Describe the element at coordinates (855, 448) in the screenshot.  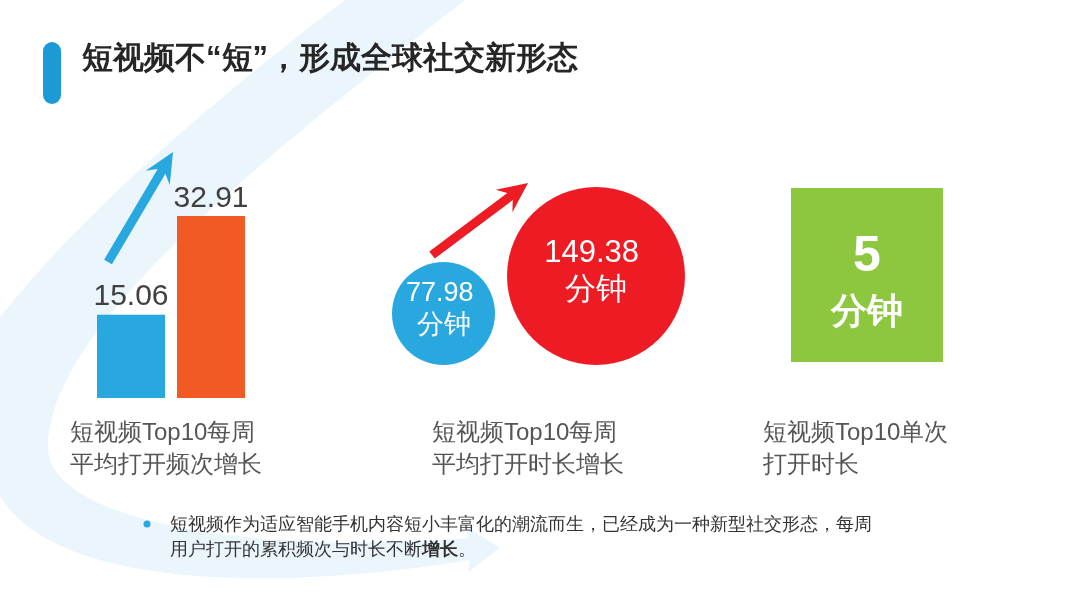
I see `text: 短视频Top10单次打开时长` at that location.